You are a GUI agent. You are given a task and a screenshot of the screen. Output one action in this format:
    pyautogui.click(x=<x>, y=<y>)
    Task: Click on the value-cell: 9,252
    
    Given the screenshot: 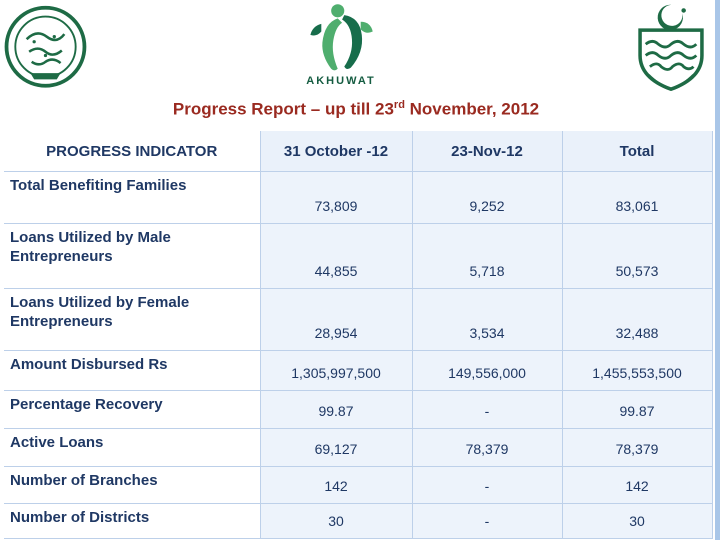 What is the action you would take?
    pyautogui.click(x=487, y=197)
    